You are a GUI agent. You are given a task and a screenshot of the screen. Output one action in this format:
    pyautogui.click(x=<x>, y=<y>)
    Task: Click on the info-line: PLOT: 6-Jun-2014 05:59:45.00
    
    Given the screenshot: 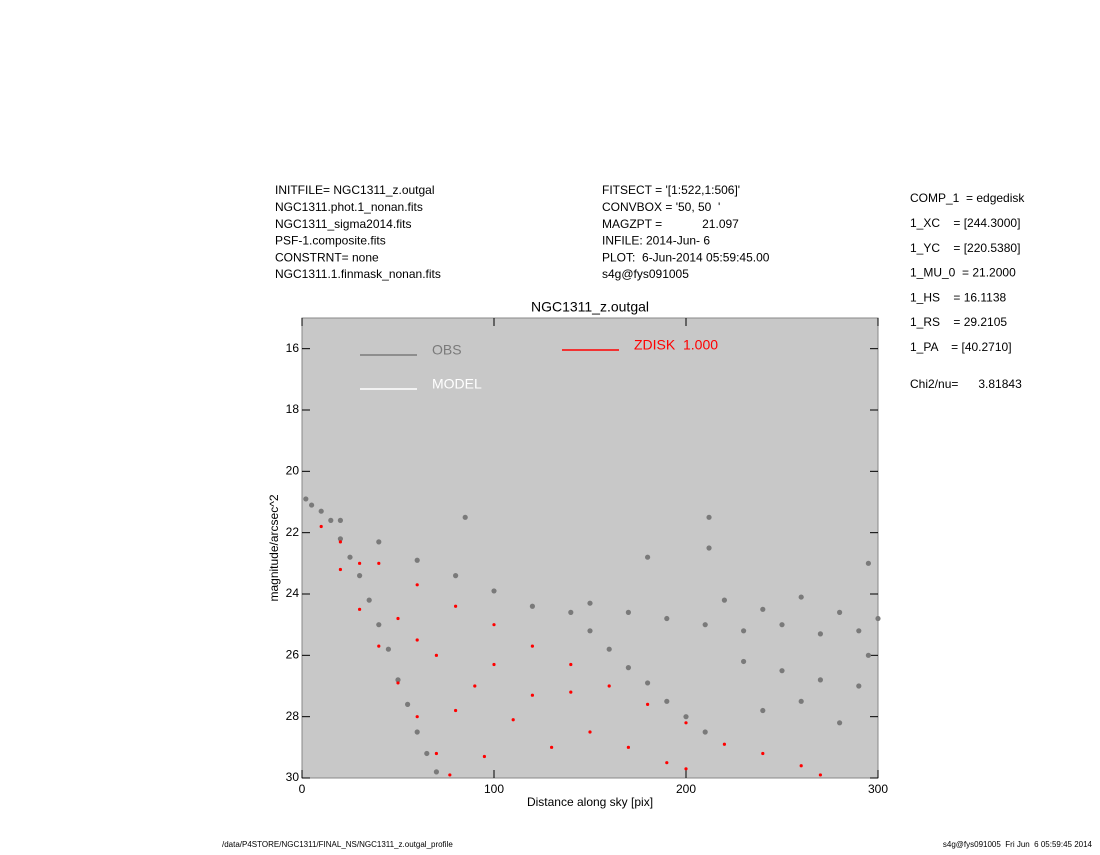 What is the action you would take?
    pyautogui.click(x=686, y=257)
    